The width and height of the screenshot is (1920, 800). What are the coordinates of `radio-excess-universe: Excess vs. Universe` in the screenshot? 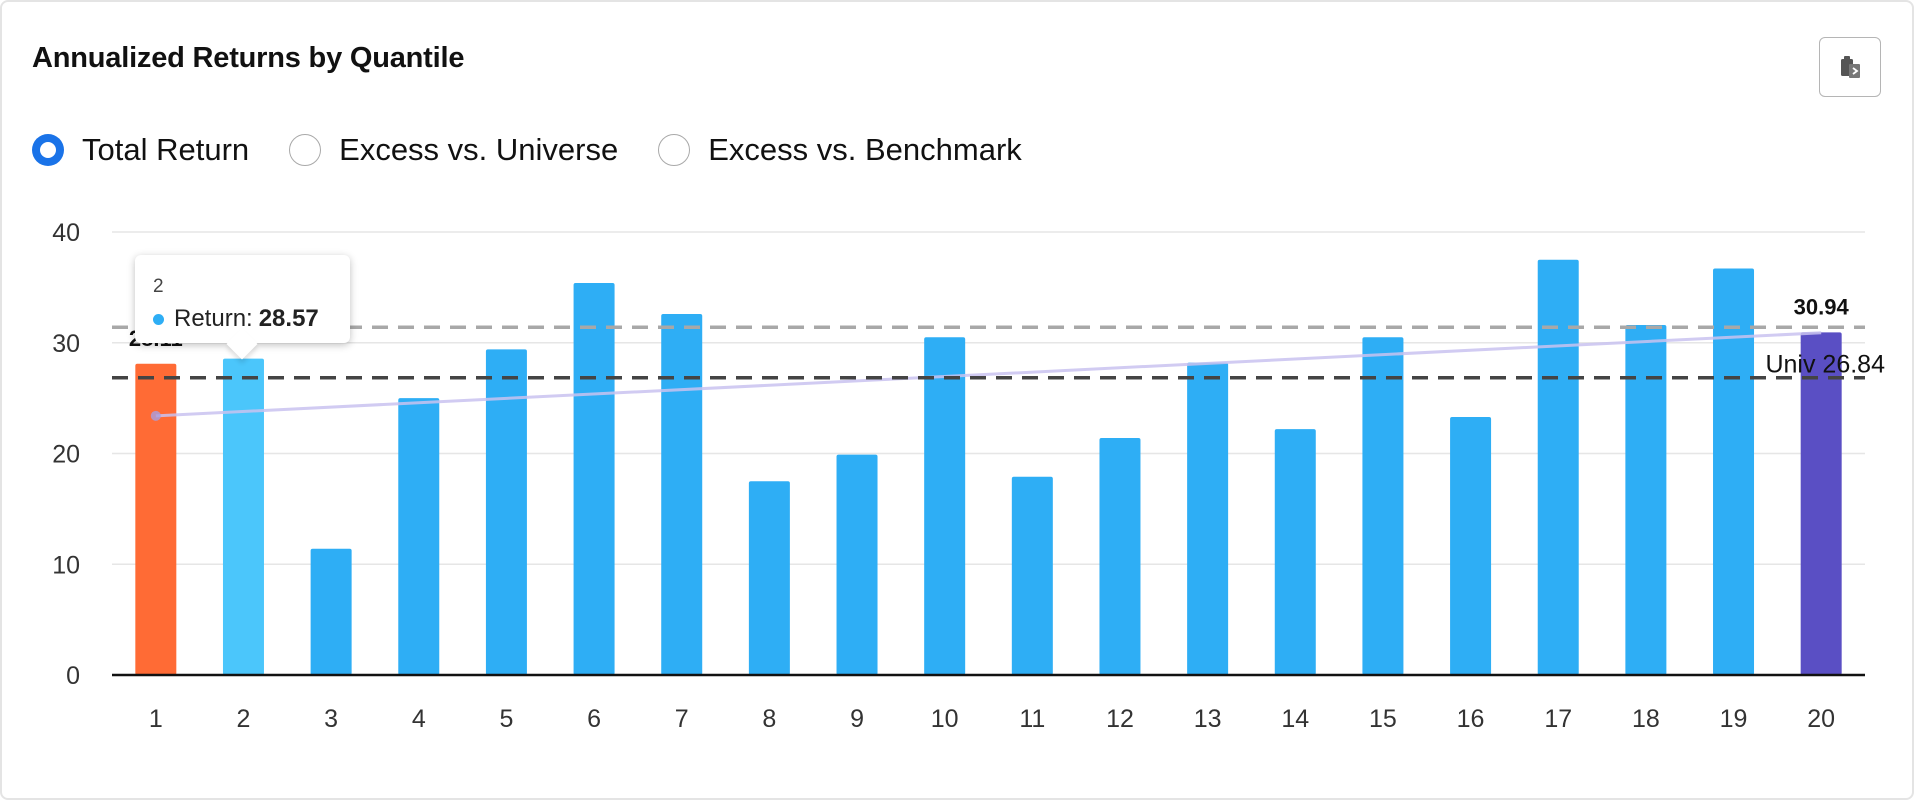 It's located at (453, 150).